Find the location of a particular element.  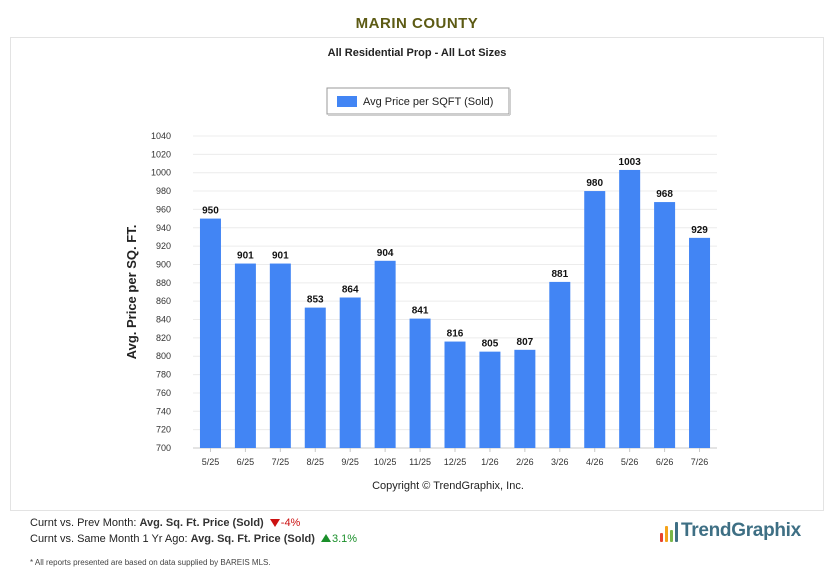

x-tick-label: 7/25 is located at coordinates (281, 462).